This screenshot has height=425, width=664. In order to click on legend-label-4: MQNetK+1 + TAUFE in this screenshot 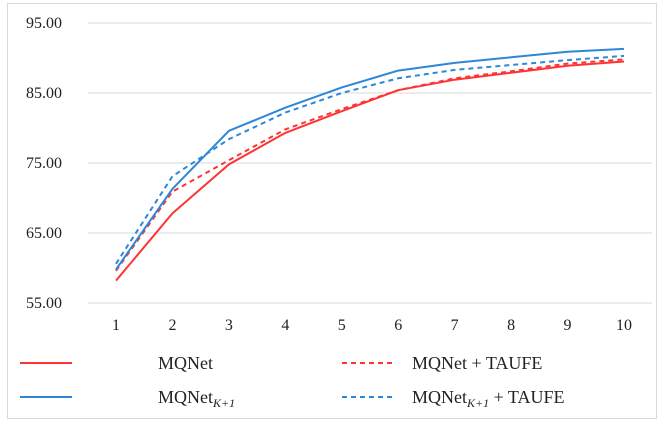, I will do `click(488, 398)`.